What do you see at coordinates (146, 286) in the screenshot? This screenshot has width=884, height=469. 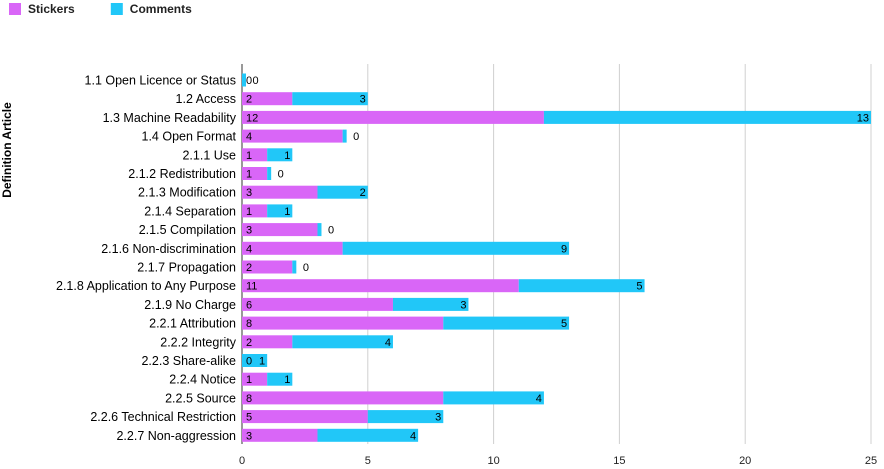 I see `category-label-2-1-8-application-to-any-purpose: 2.1.8 Application to Any Purpose` at bounding box center [146, 286].